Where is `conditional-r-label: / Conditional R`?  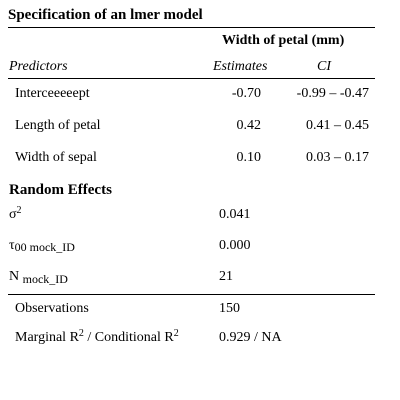
conditional-r-label: / Conditional R is located at coordinates (128, 337).